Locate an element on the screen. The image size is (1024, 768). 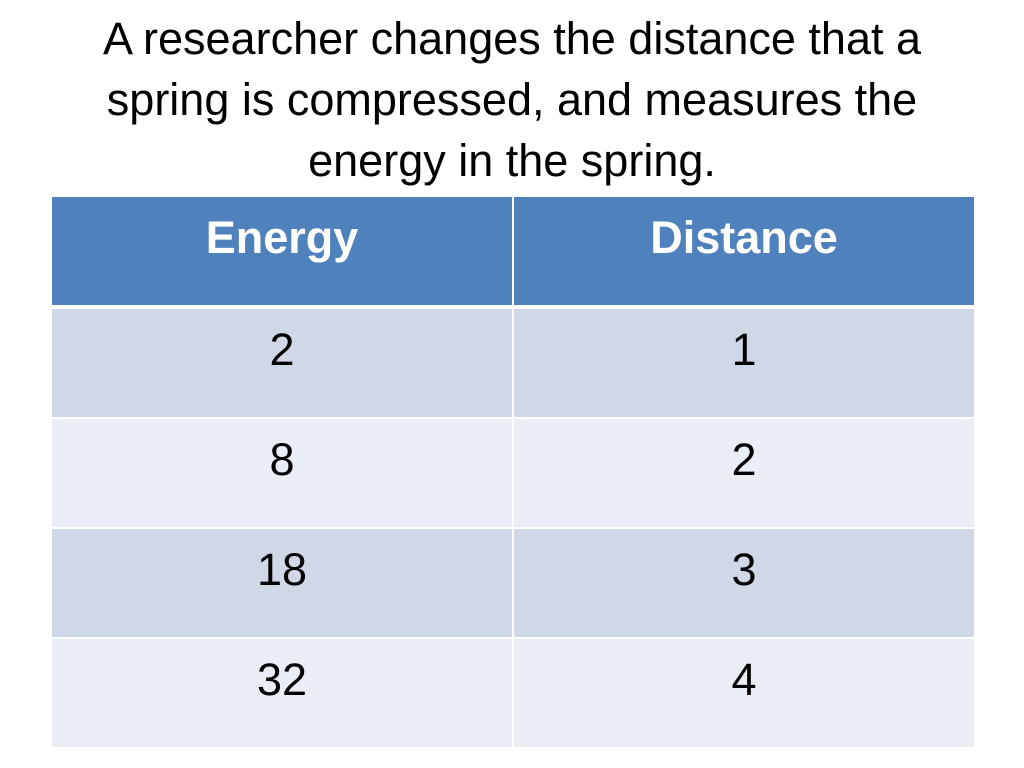
table-row: 2 1 is located at coordinates (513, 363).